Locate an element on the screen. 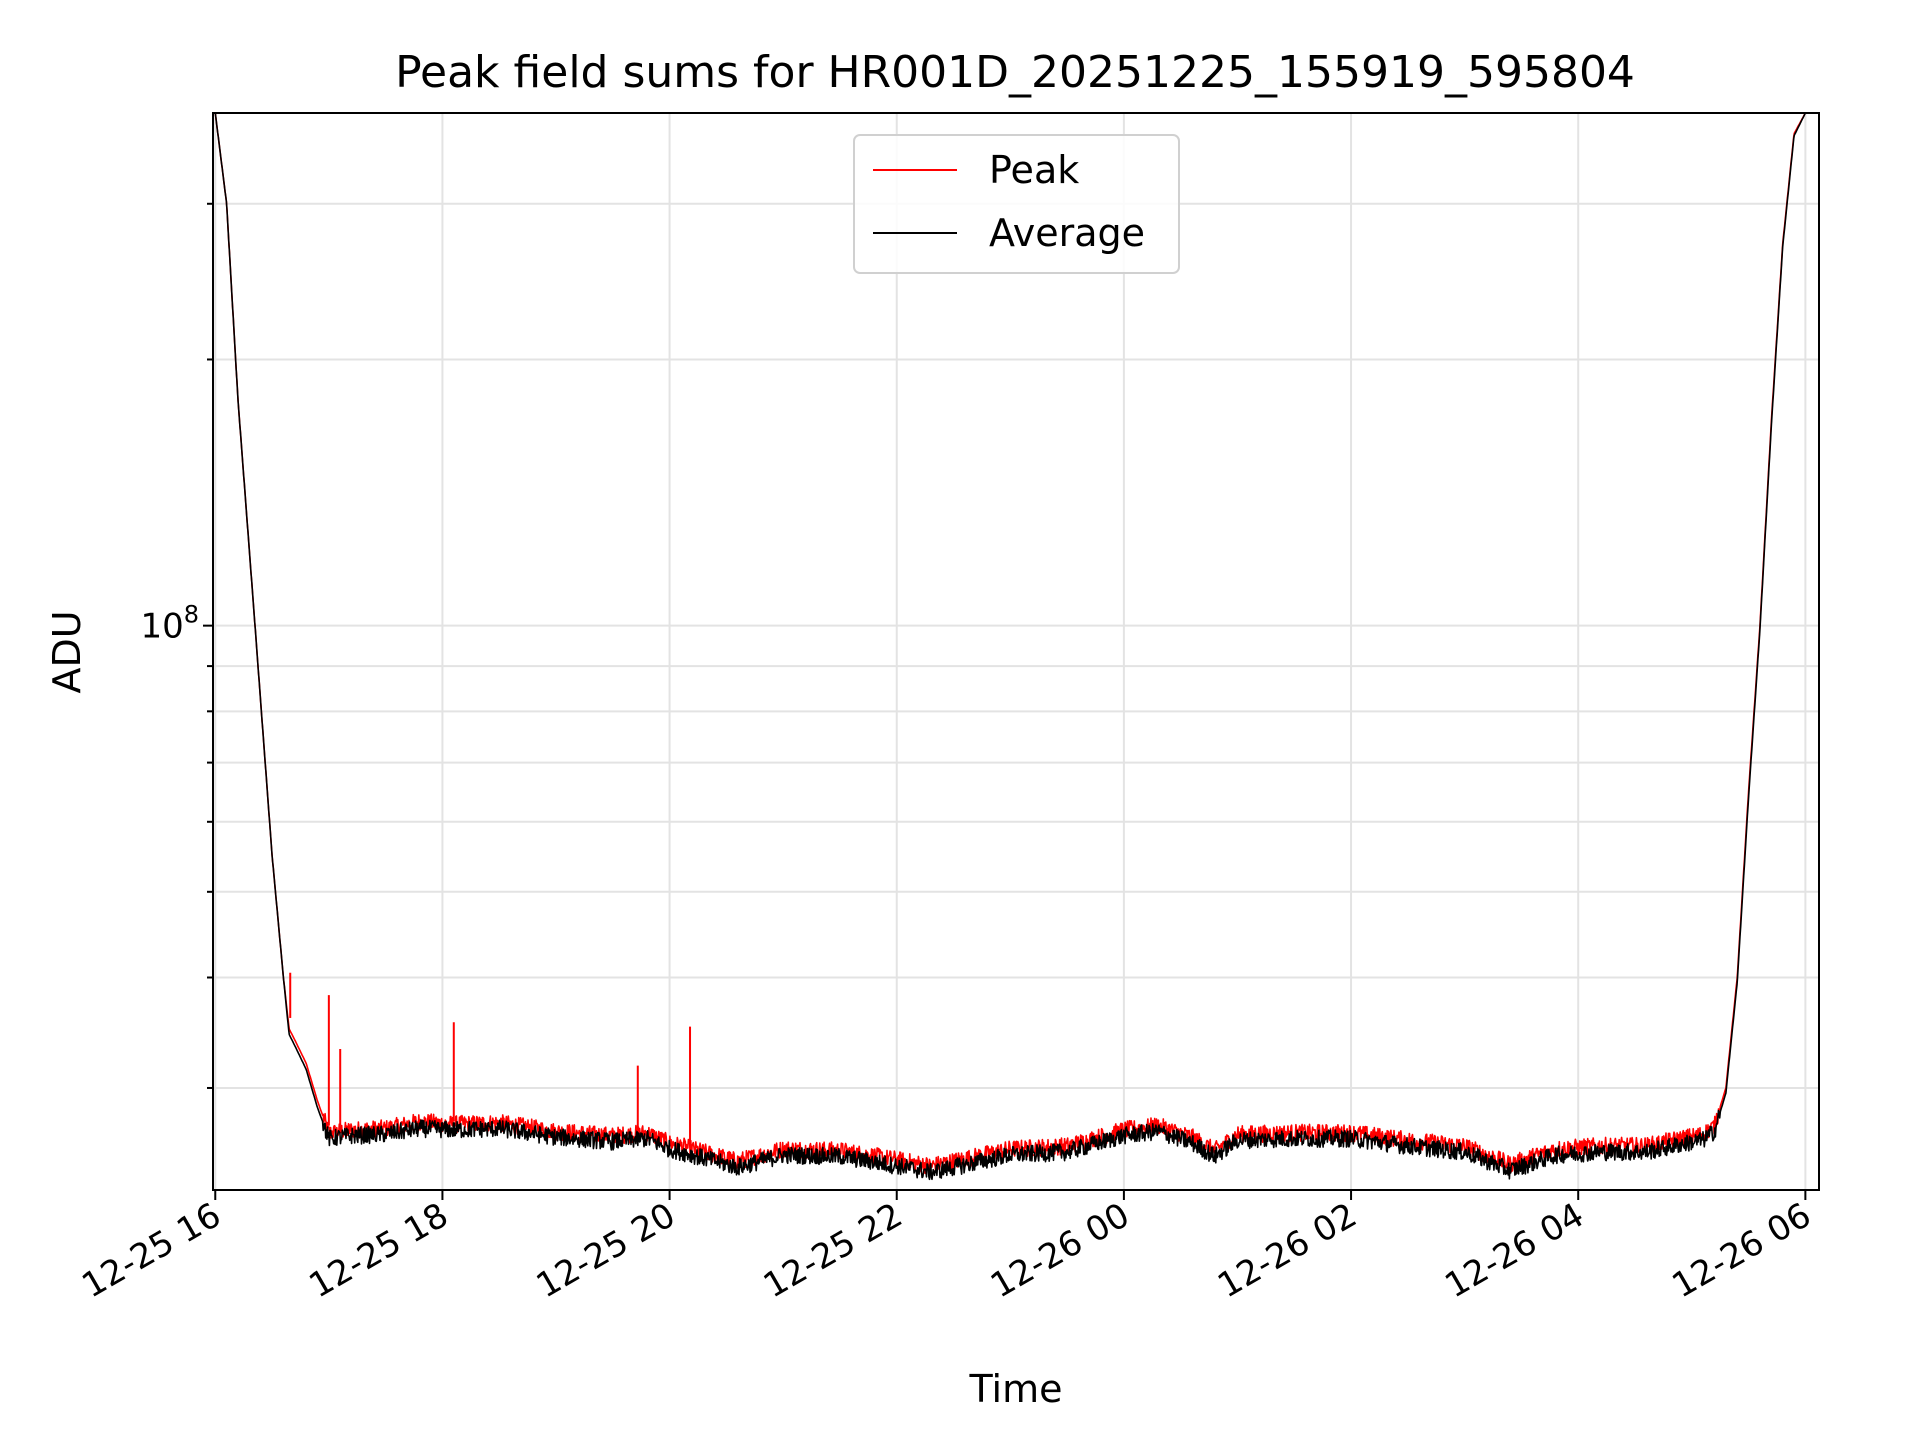 The width and height of the screenshot is (1920, 1440). legend-label-peak: Peak is located at coordinates (1034, 170).